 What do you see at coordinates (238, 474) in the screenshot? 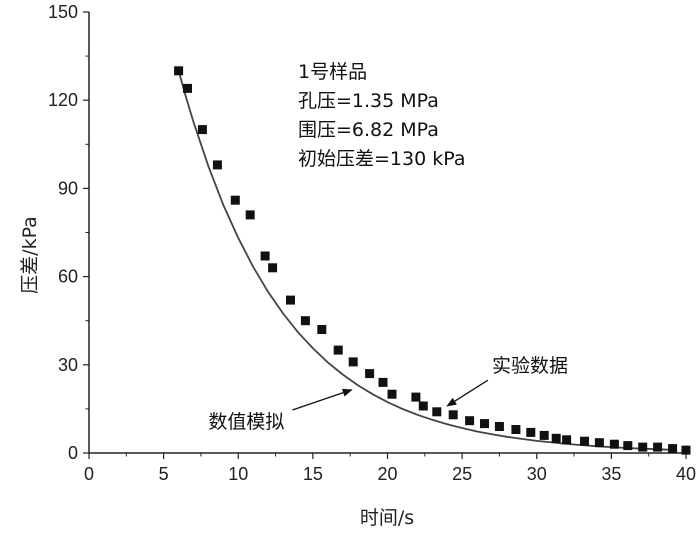
I see `x-tick-label: 10` at bounding box center [238, 474].